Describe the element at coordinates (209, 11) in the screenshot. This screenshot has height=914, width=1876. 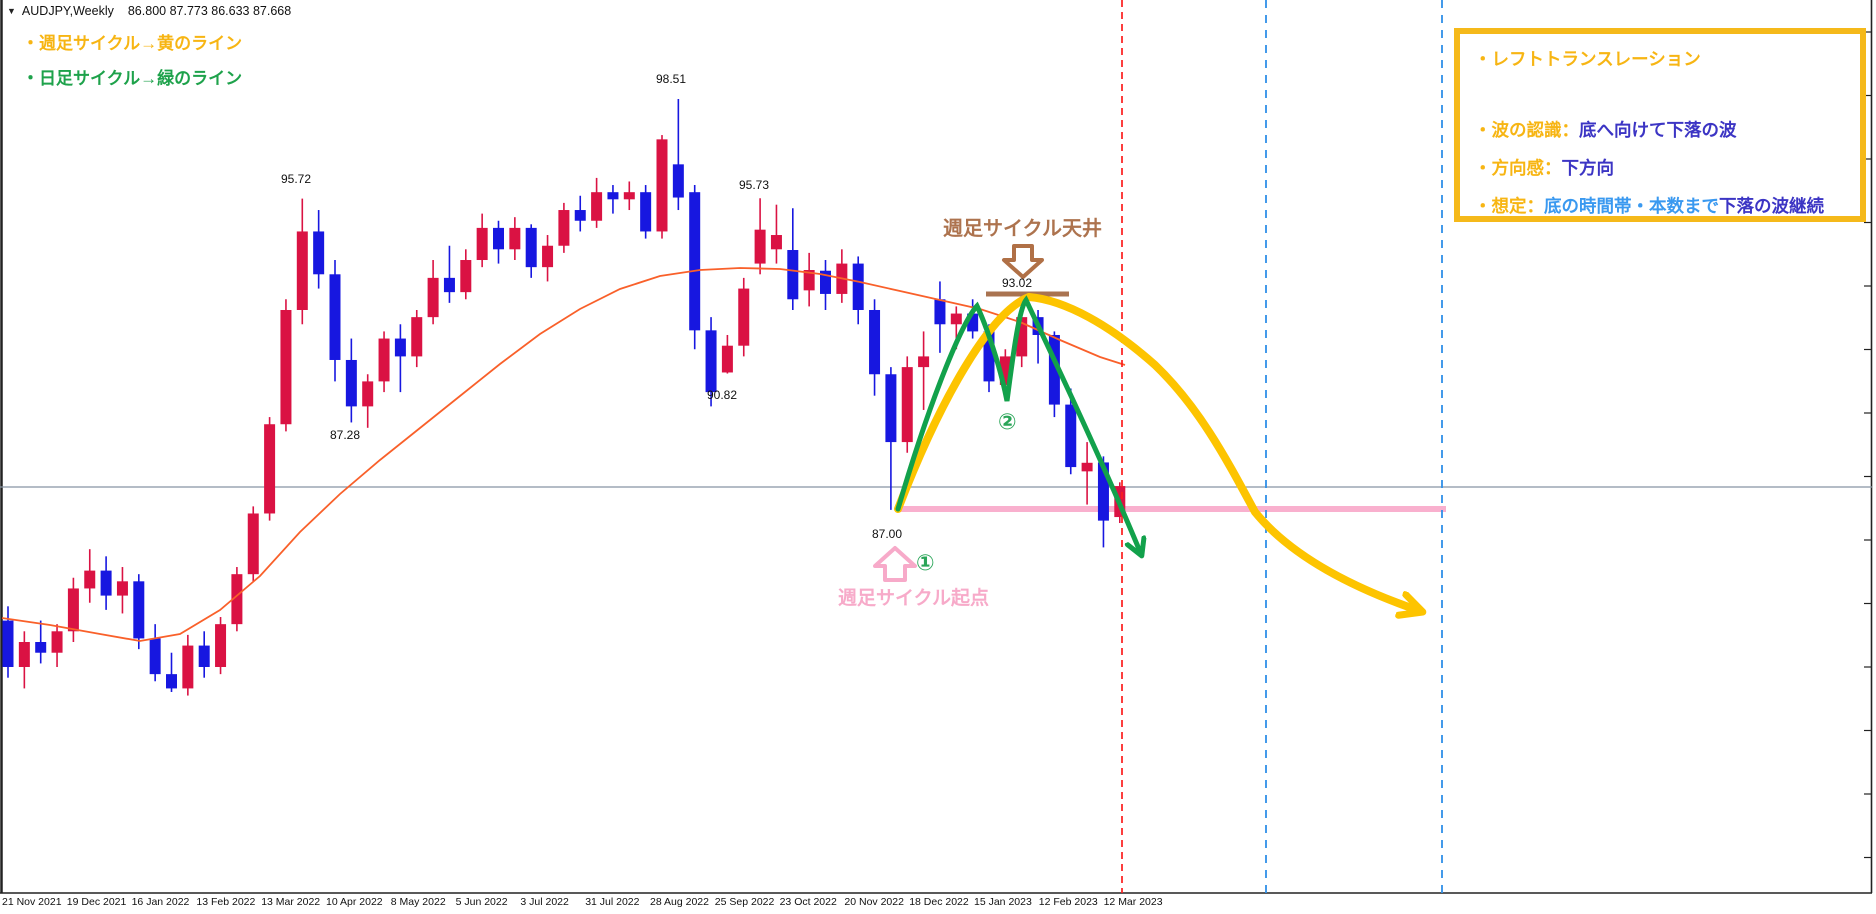
I see `ohlc-values: 86.800 87.773 86.633 87.668` at that location.